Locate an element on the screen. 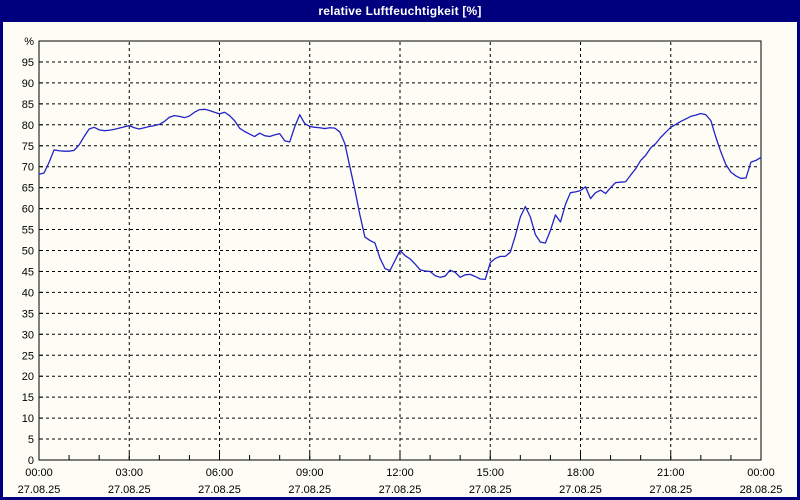 The height and width of the screenshot is (500, 800). y-tick-label: 40 is located at coordinates (28, 293).